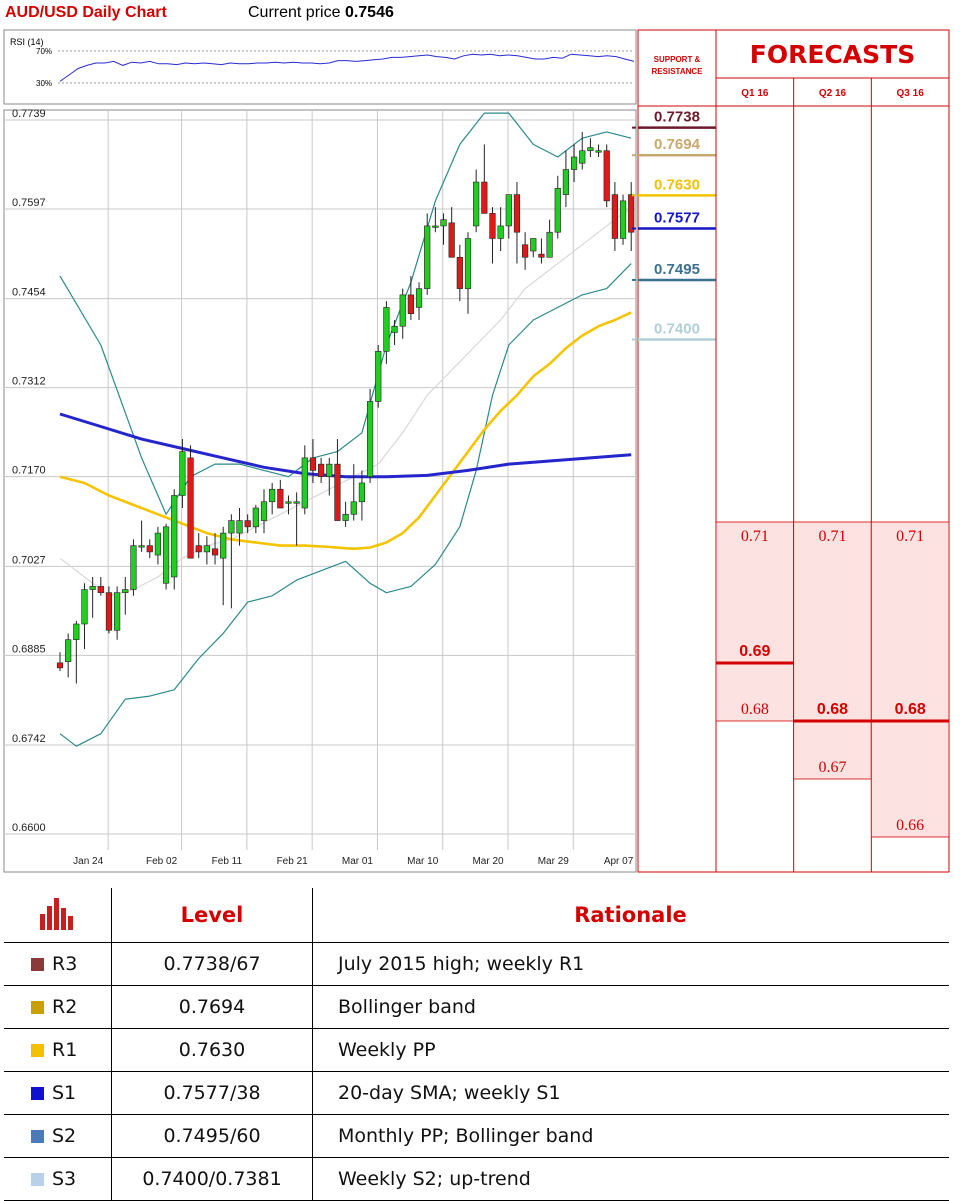  What do you see at coordinates (476, 1050) in the screenshot?
I see `levels-row: R1 0.7630 Weekly PP` at bounding box center [476, 1050].